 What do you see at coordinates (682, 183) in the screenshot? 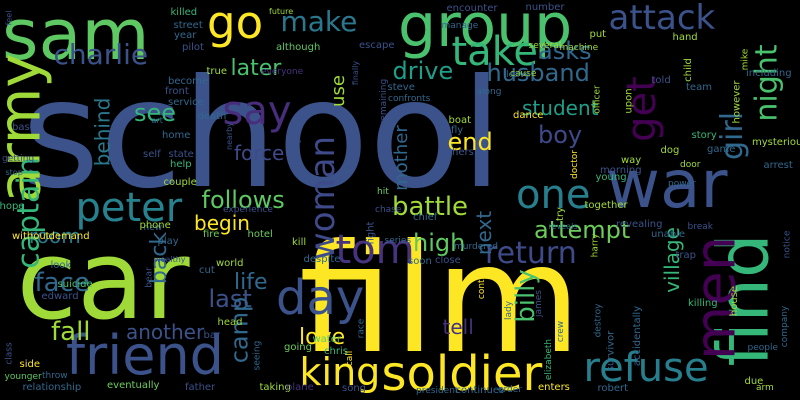
I see `word-power: power` at bounding box center [682, 183].